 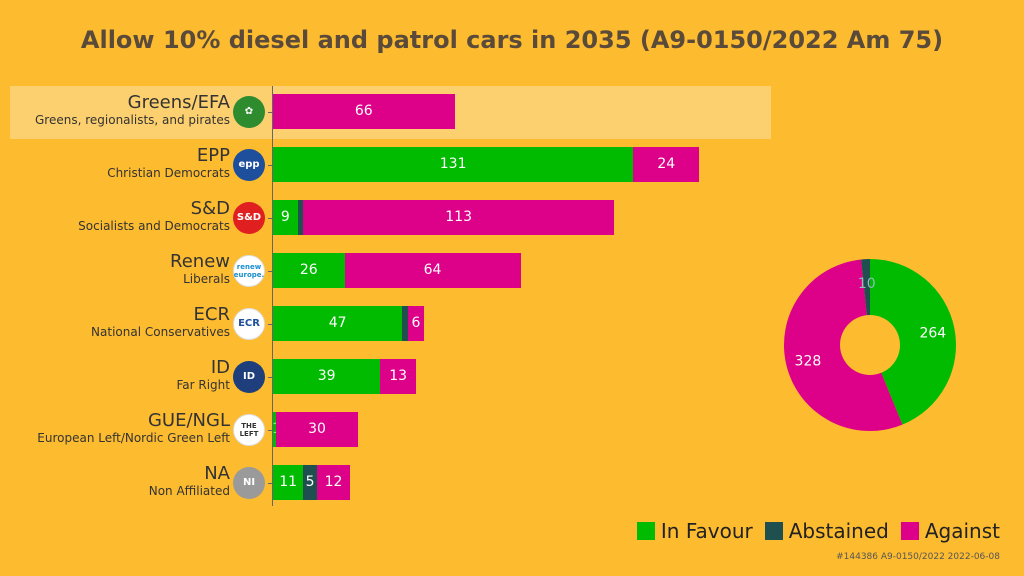 I want to click on bar-value-label: 12, so click(x=333, y=482).